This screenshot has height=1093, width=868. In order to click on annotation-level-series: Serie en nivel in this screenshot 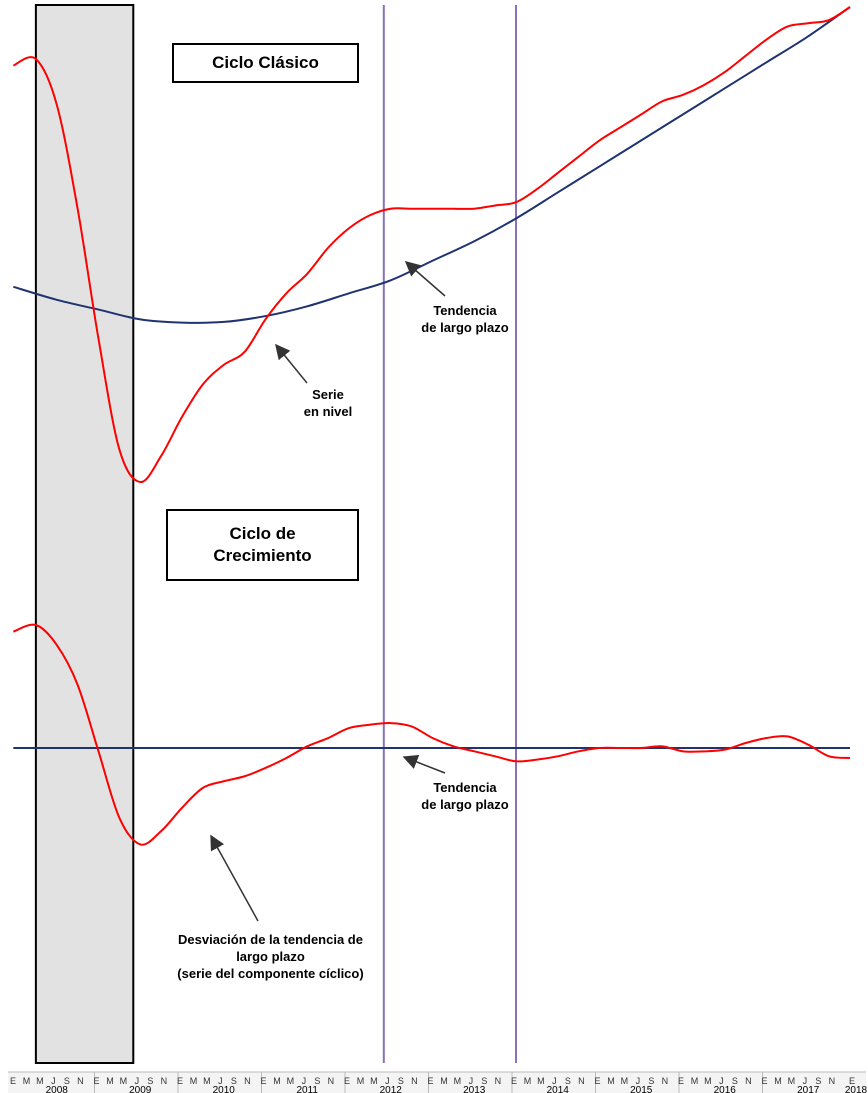, I will do `click(328, 403)`.